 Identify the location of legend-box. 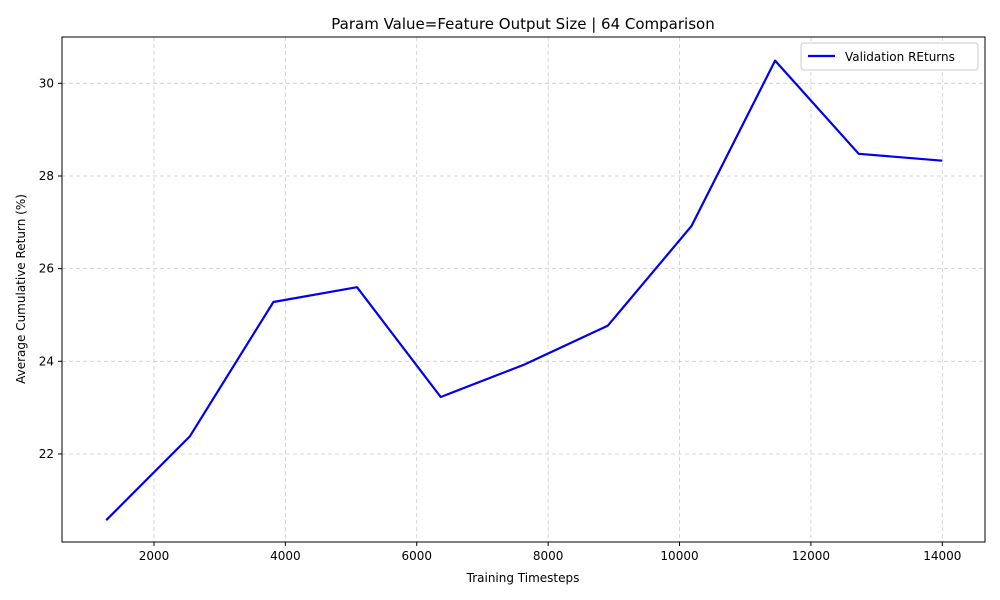
(889, 56).